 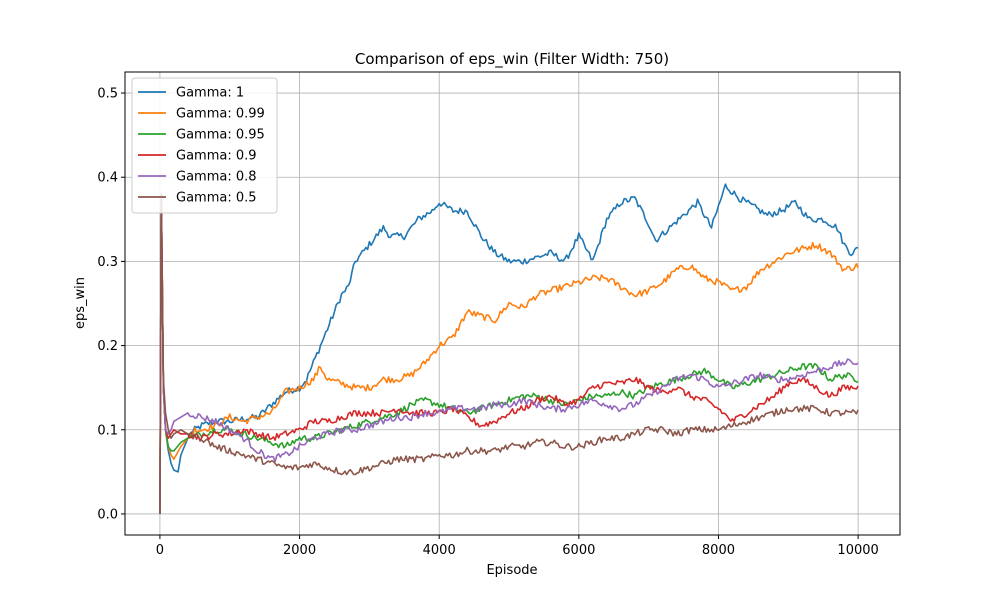 I want to click on y-tick-label: 0.2, so click(x=107, y=346).